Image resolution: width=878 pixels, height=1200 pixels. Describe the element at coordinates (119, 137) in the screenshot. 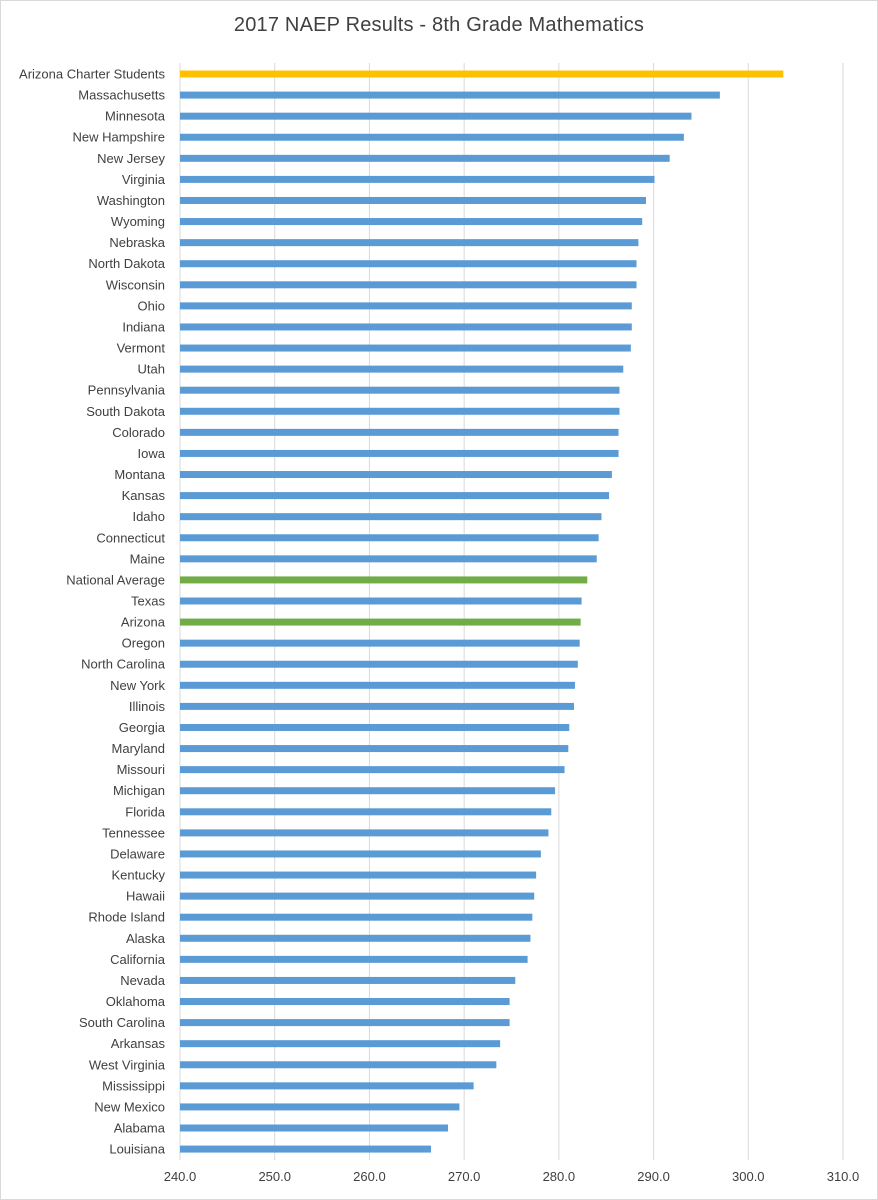

I see `category-label: New Hampshire` at that location.